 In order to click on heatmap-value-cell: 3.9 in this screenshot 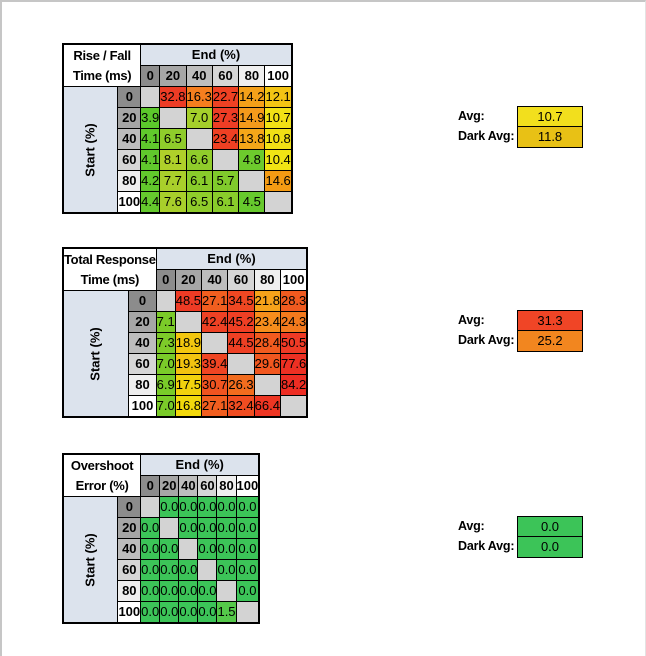, I will do `click(150, 118)`.